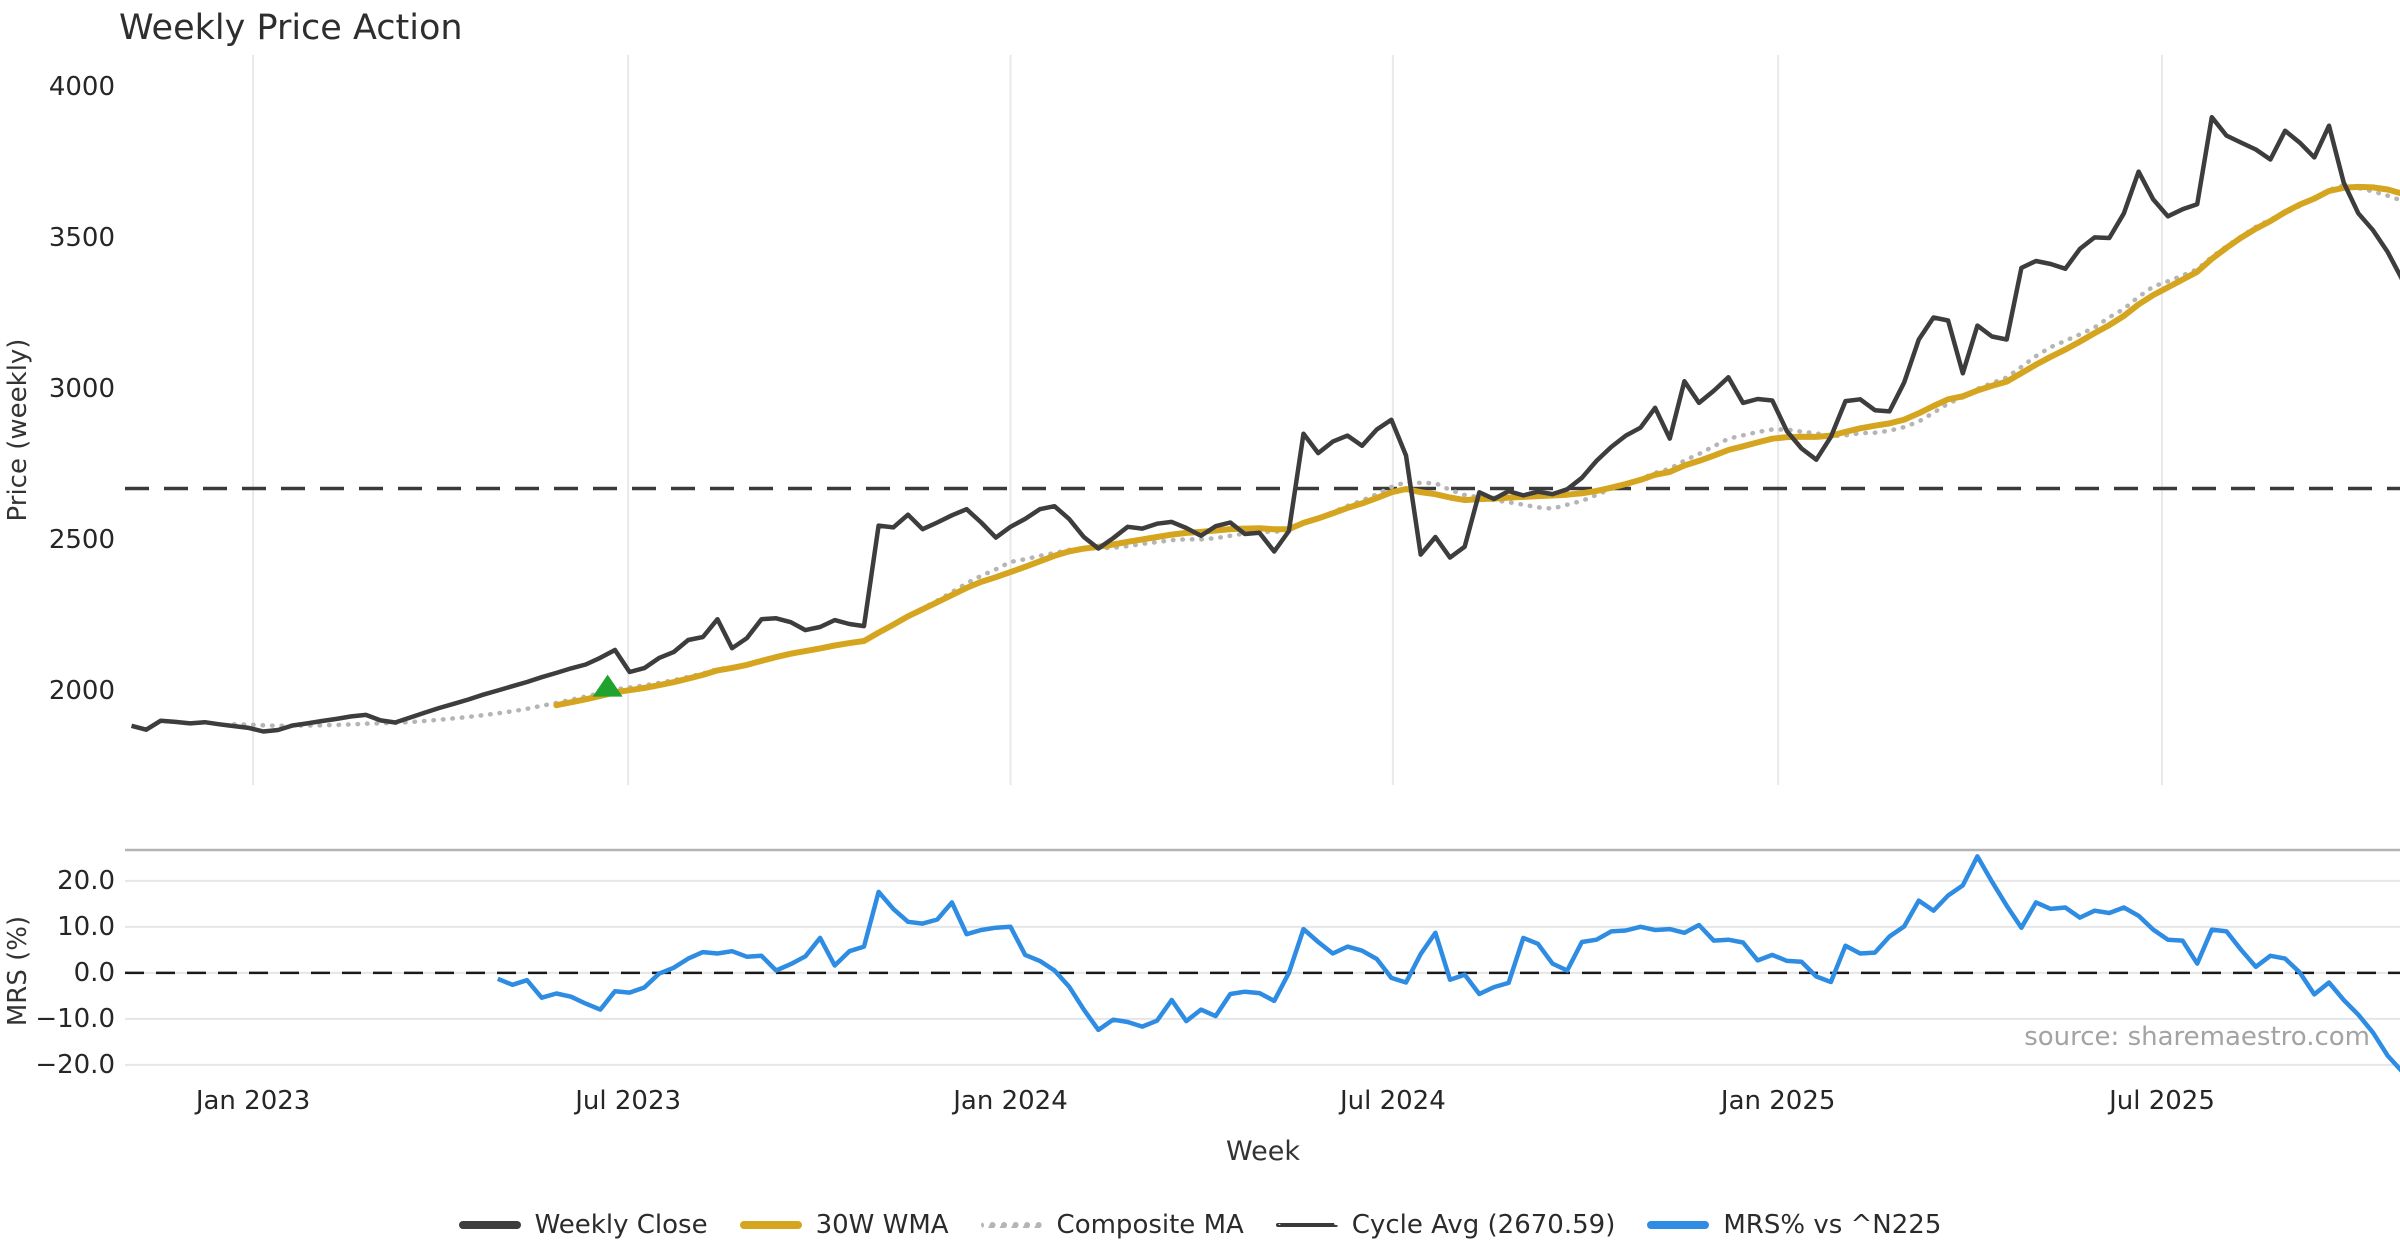 The image size is (2400, 1260). What do you see at coordinates (1010, 1101) in the screenshot?
I see `x-tick-label: Jan 2024` at bounding box center [1010, 1101].